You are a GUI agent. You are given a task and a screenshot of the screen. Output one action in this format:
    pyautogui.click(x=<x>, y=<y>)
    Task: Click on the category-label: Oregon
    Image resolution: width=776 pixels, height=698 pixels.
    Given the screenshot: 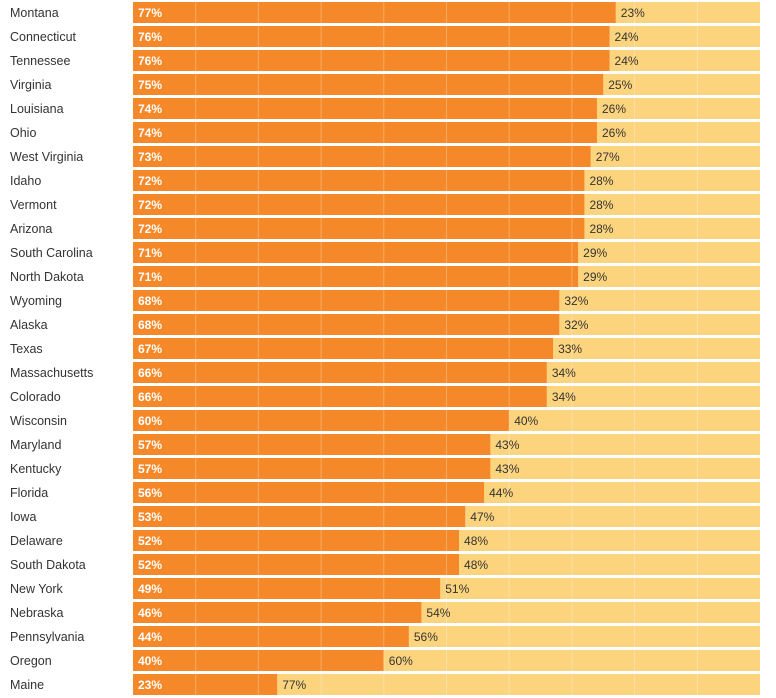 What is the action you would take?
    pyautogui.click(x=31, y=661)
    